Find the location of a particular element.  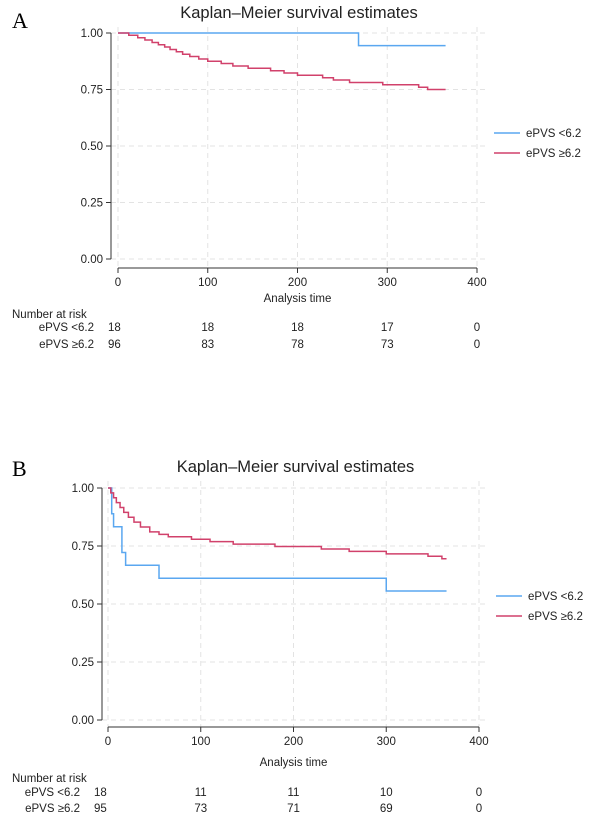

risk-count: 17 is located at coordinates (387, 328).